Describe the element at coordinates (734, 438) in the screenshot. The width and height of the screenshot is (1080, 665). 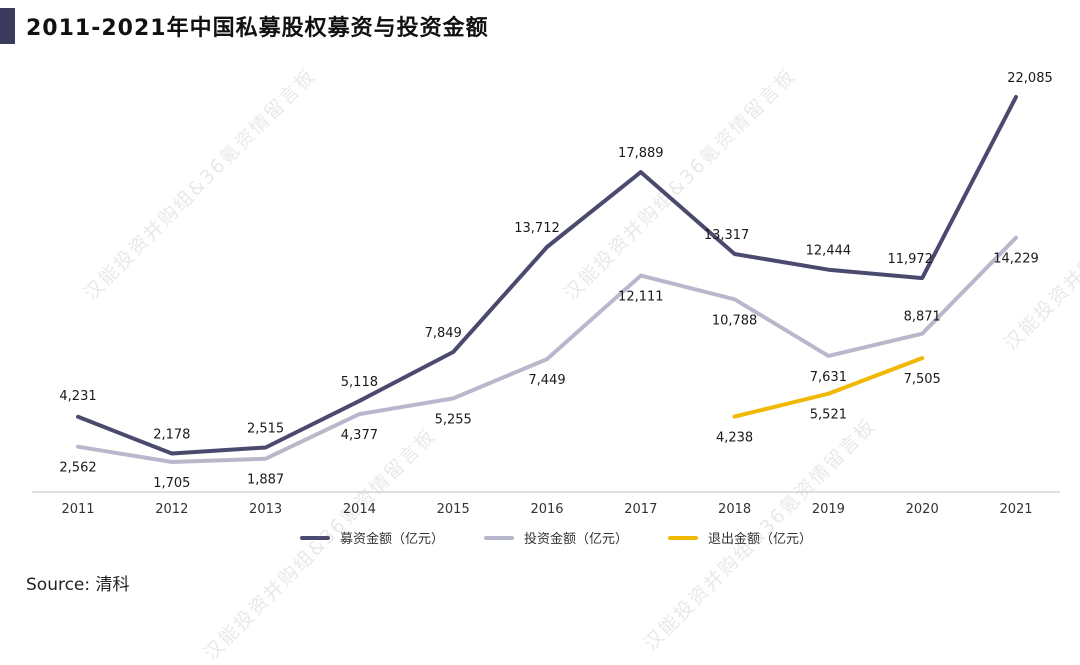
I see `data-label: 4,238` at that location.